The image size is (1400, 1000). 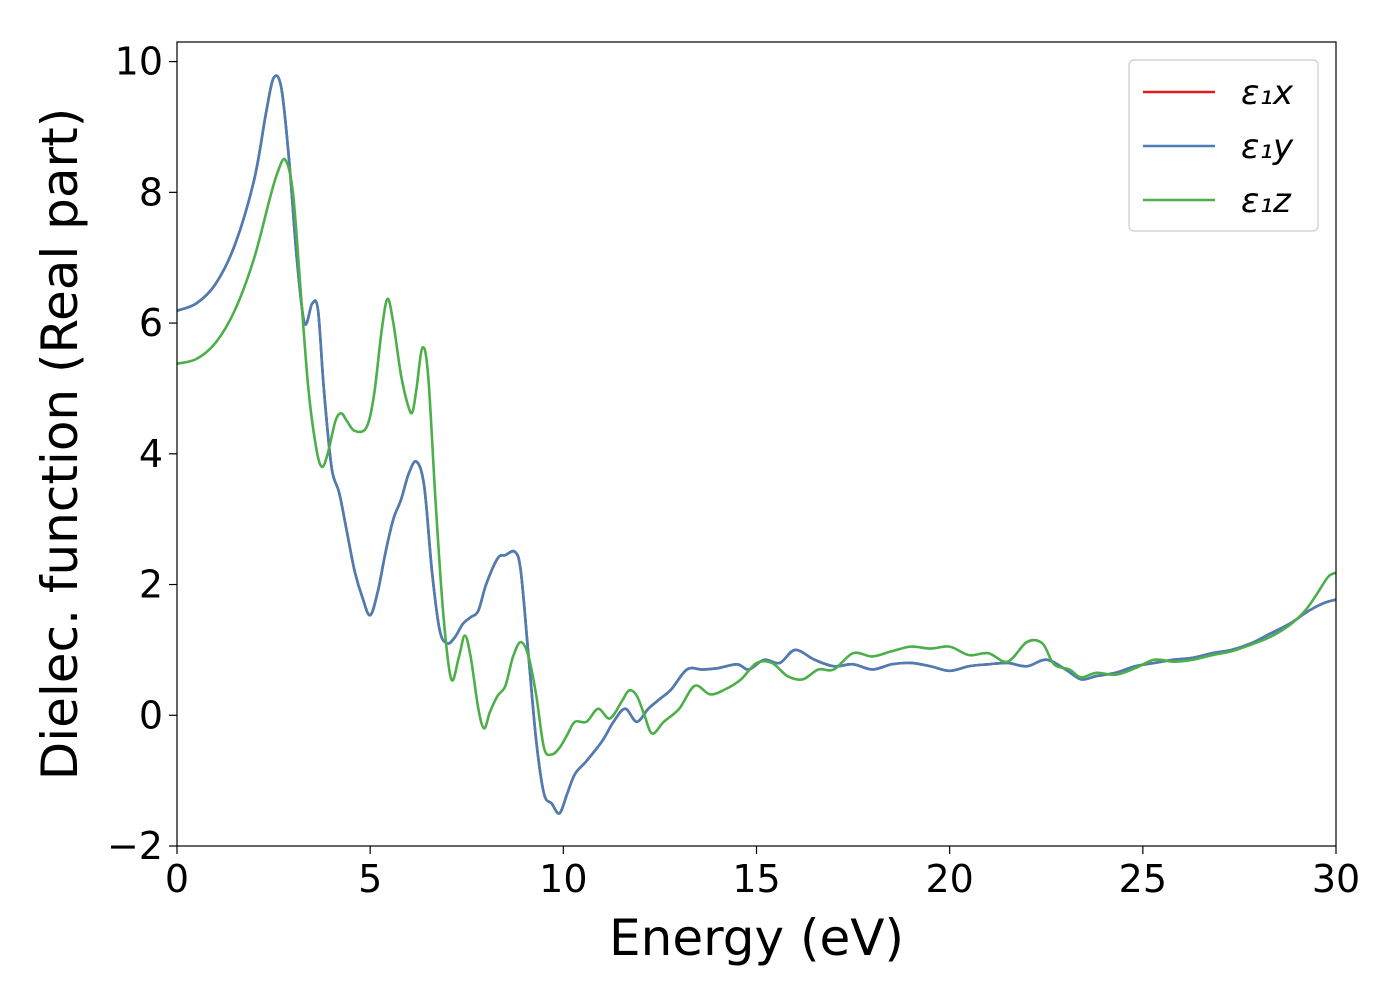 What do you see at coordinates (151, 715) in the screenshot?
I see `y-tick-label: 0` at bounding box center [151, 715].